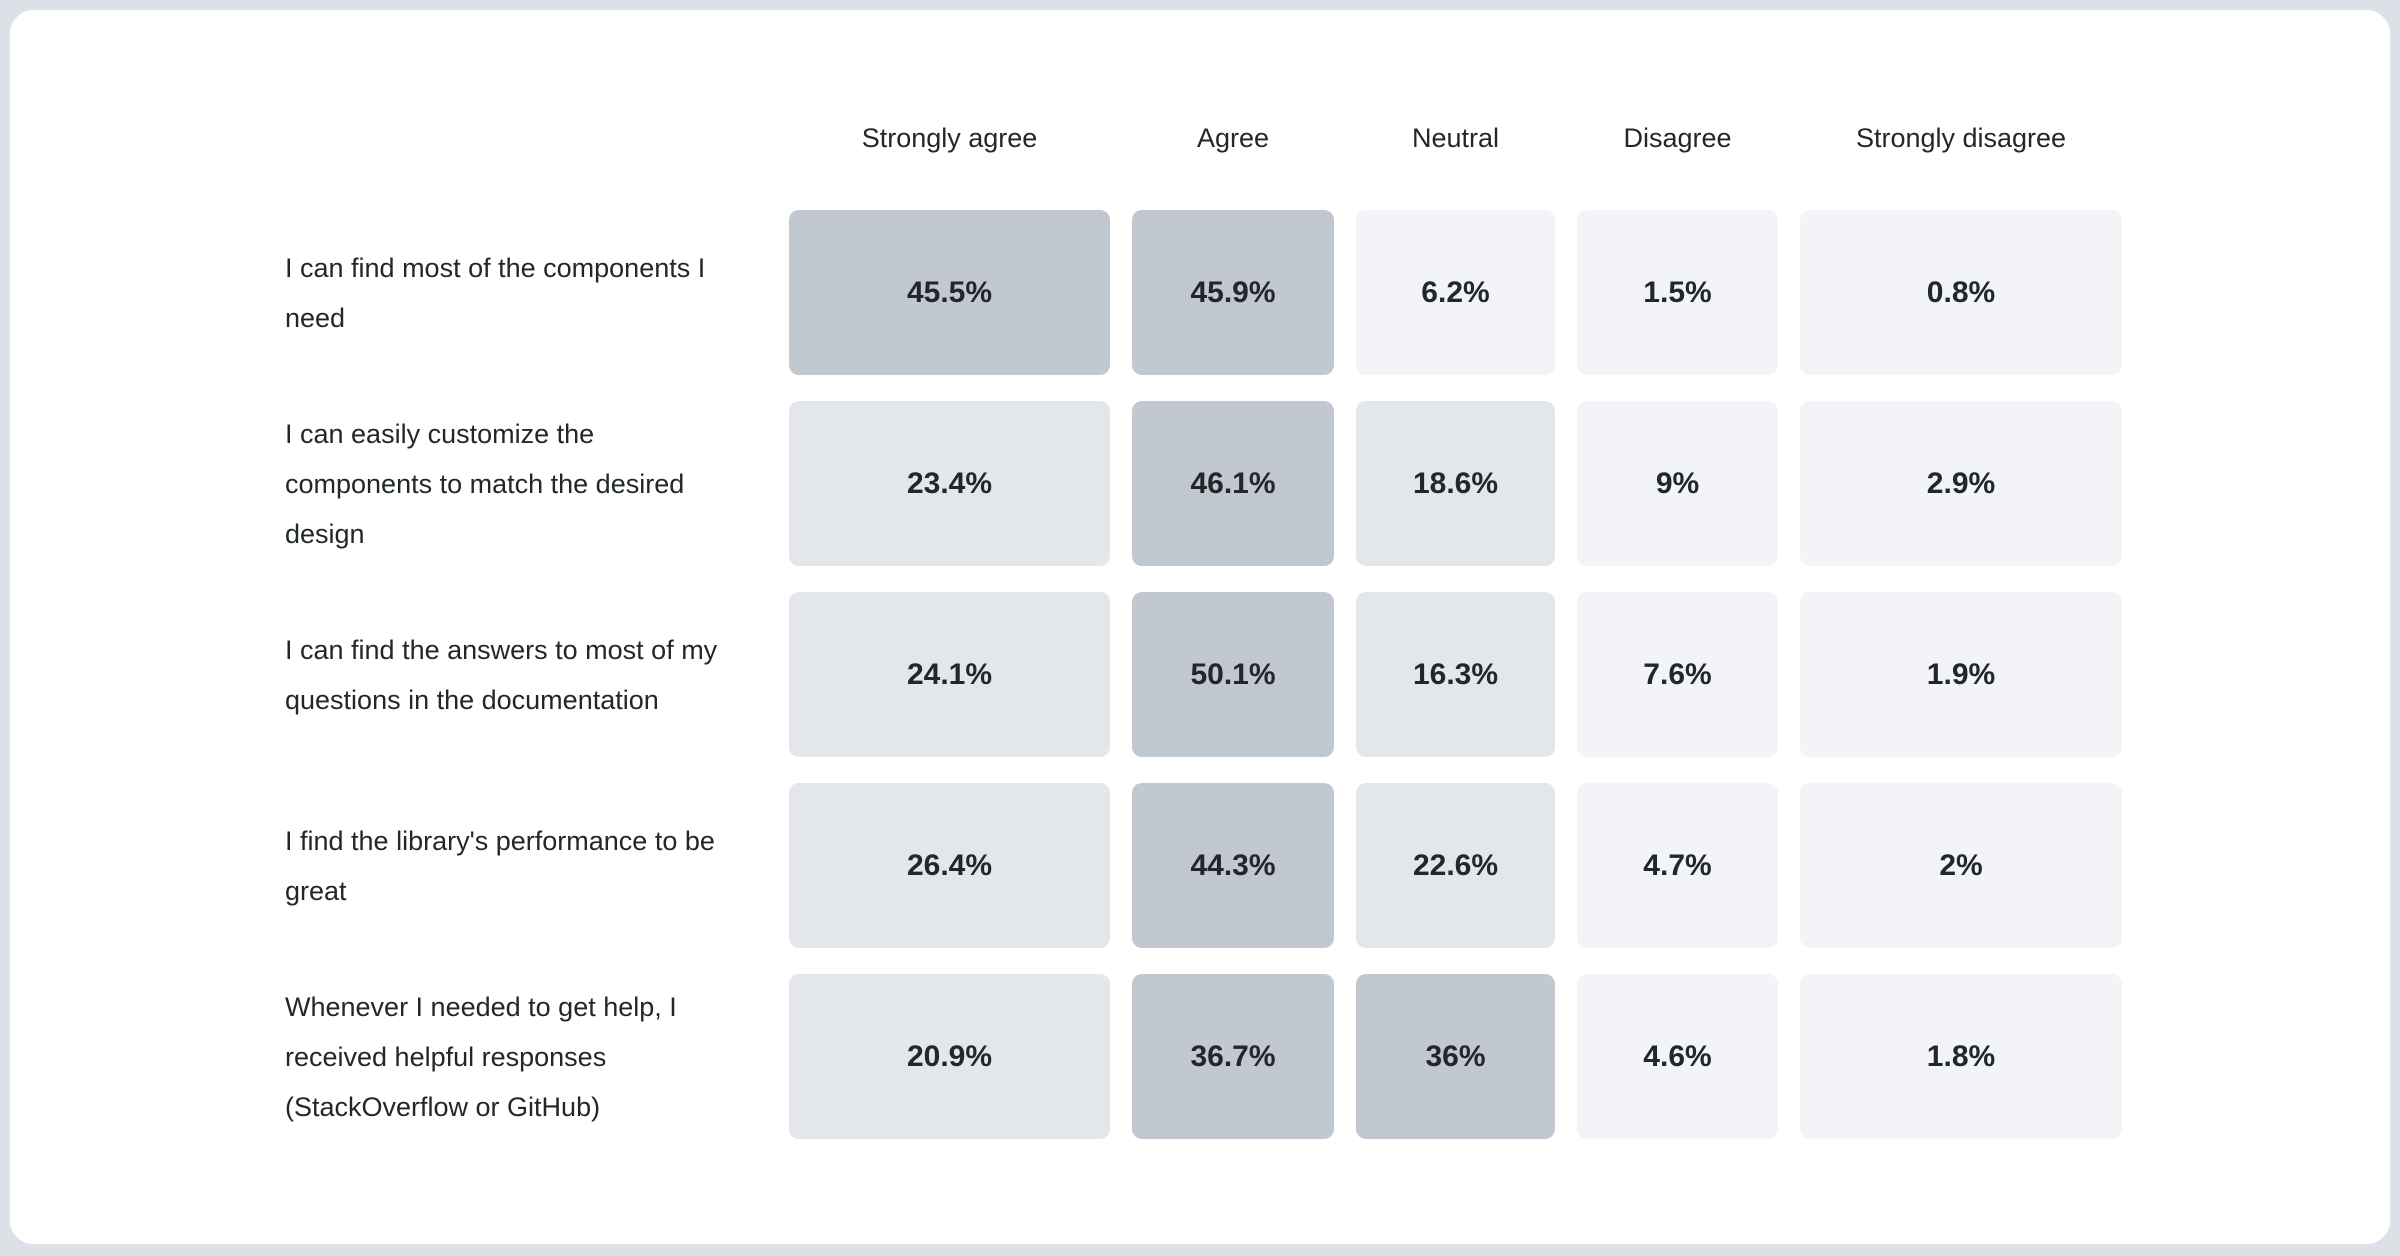 This screenshot has height=1256, width=2400. What do you see at coordinates (949, 1056) in the screenshot?
I see `heatmap-cell: 20.9%` at bounding box center [949, 1056].